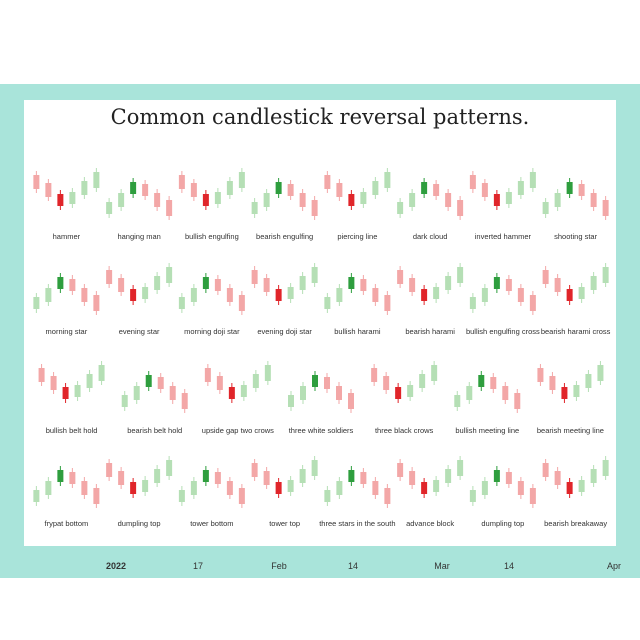 This screenshot has height=640, width=640. Describe the element at coordinates (503, 331) in the screenshot. I see `pattern-label: bullish engulfing cross` at that location.